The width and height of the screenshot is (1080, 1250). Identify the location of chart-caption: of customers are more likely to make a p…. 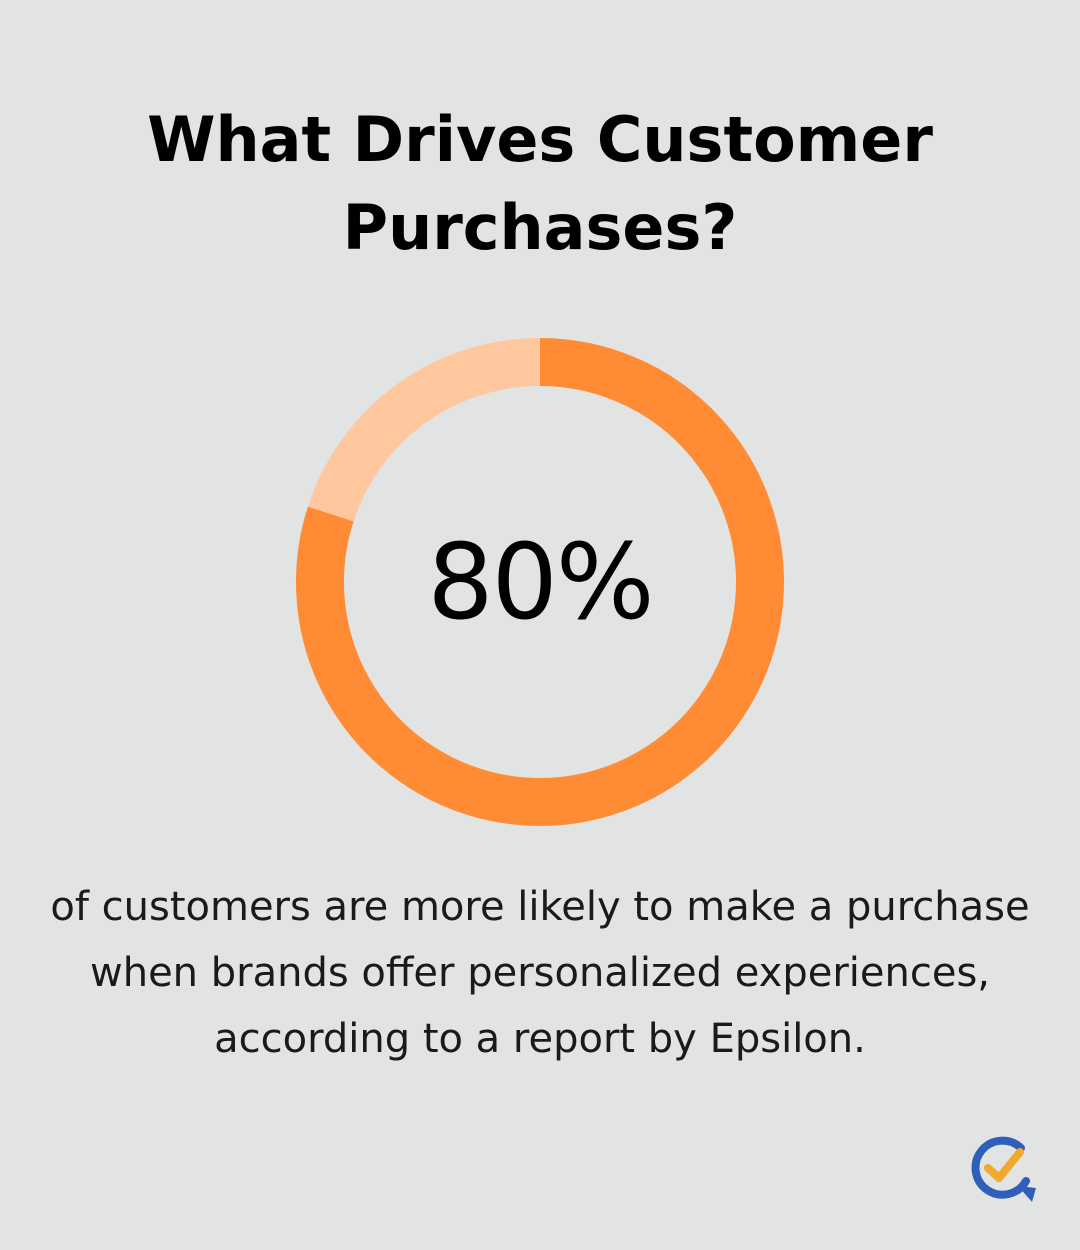
(540, 973).